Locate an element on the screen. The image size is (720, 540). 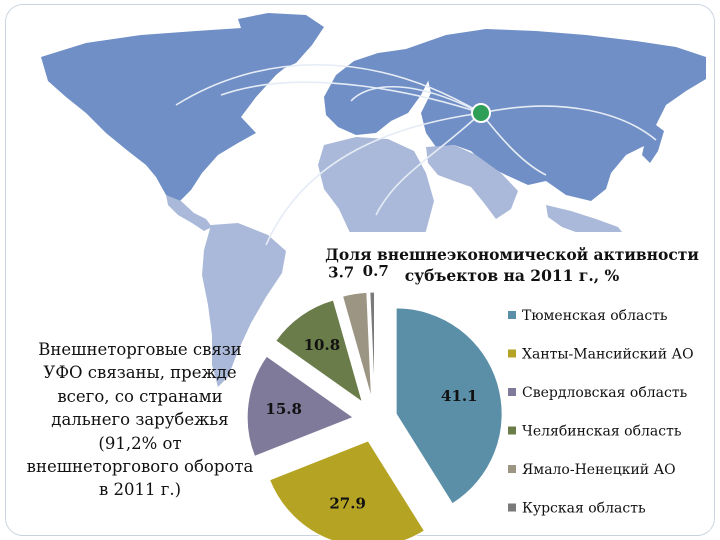
pie-data-label: 27.9 is located at coordinates (347, 503).